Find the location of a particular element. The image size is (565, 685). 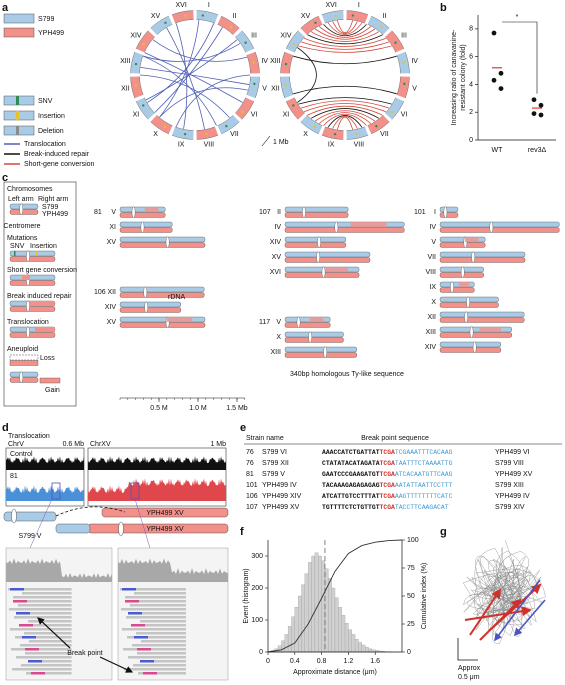

cell: S799 XII is located at coordinates (275, 463).